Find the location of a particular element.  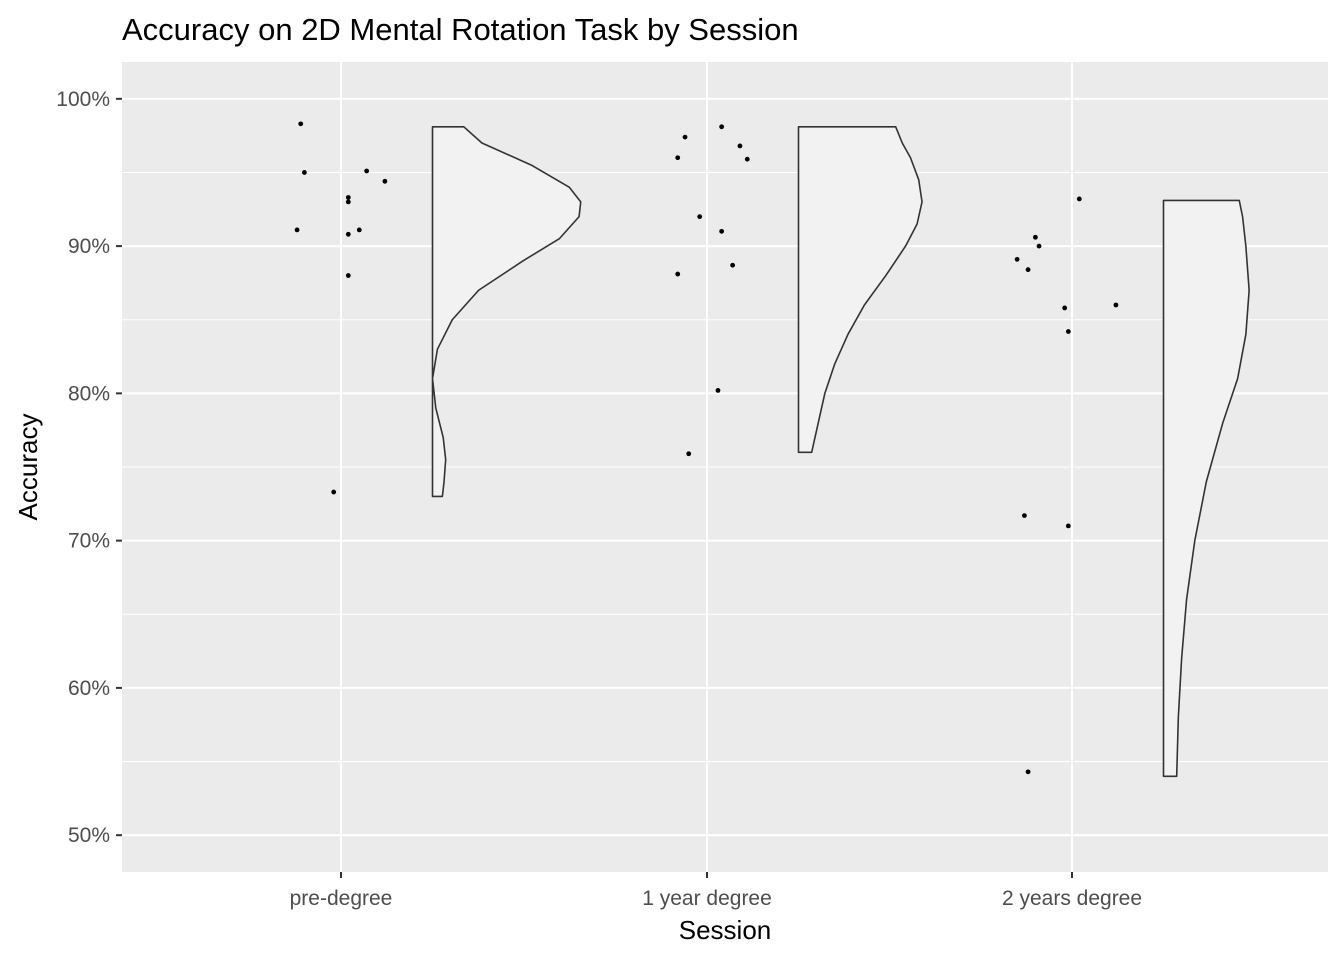

x-axis: pre-degree 1 year degree 2 years degree is located at coordinates (716, 891).